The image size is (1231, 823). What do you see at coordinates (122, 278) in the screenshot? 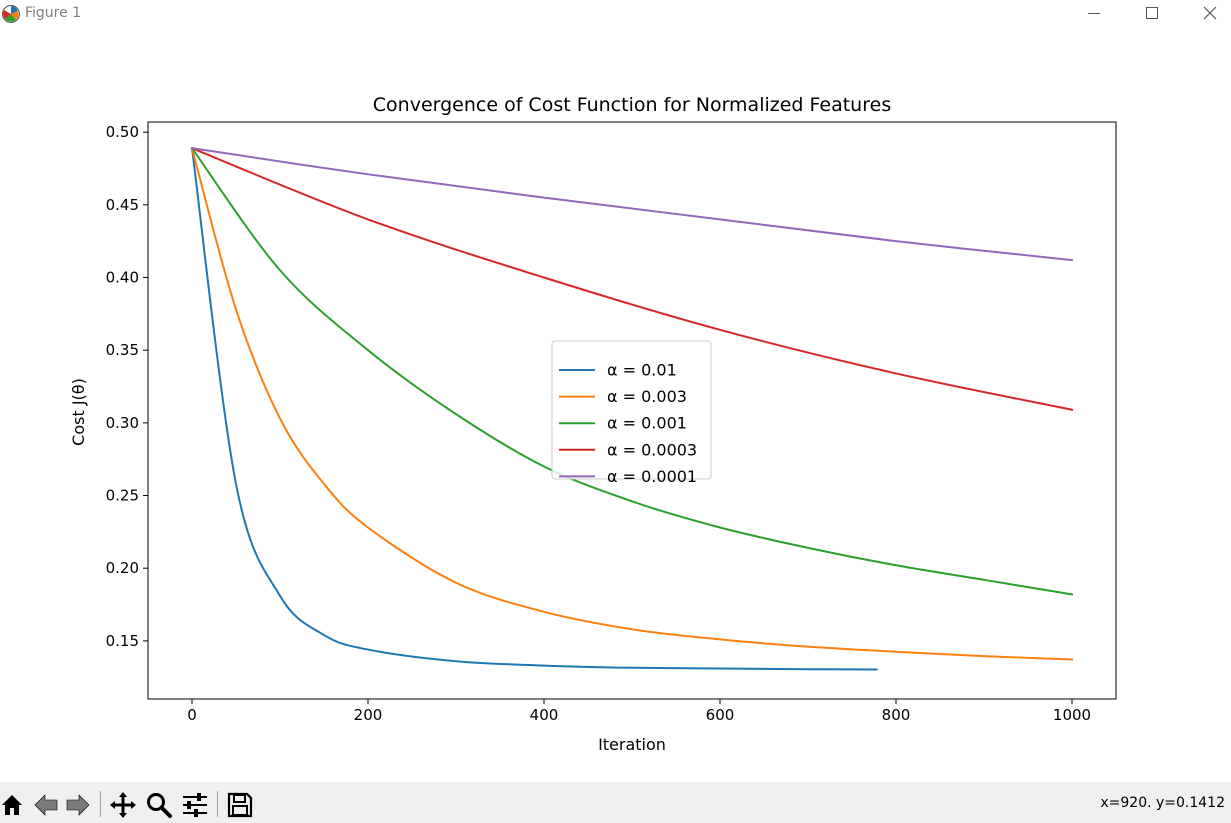
I see `y-tick-label: 0.40` at bounding box center [122, 278].